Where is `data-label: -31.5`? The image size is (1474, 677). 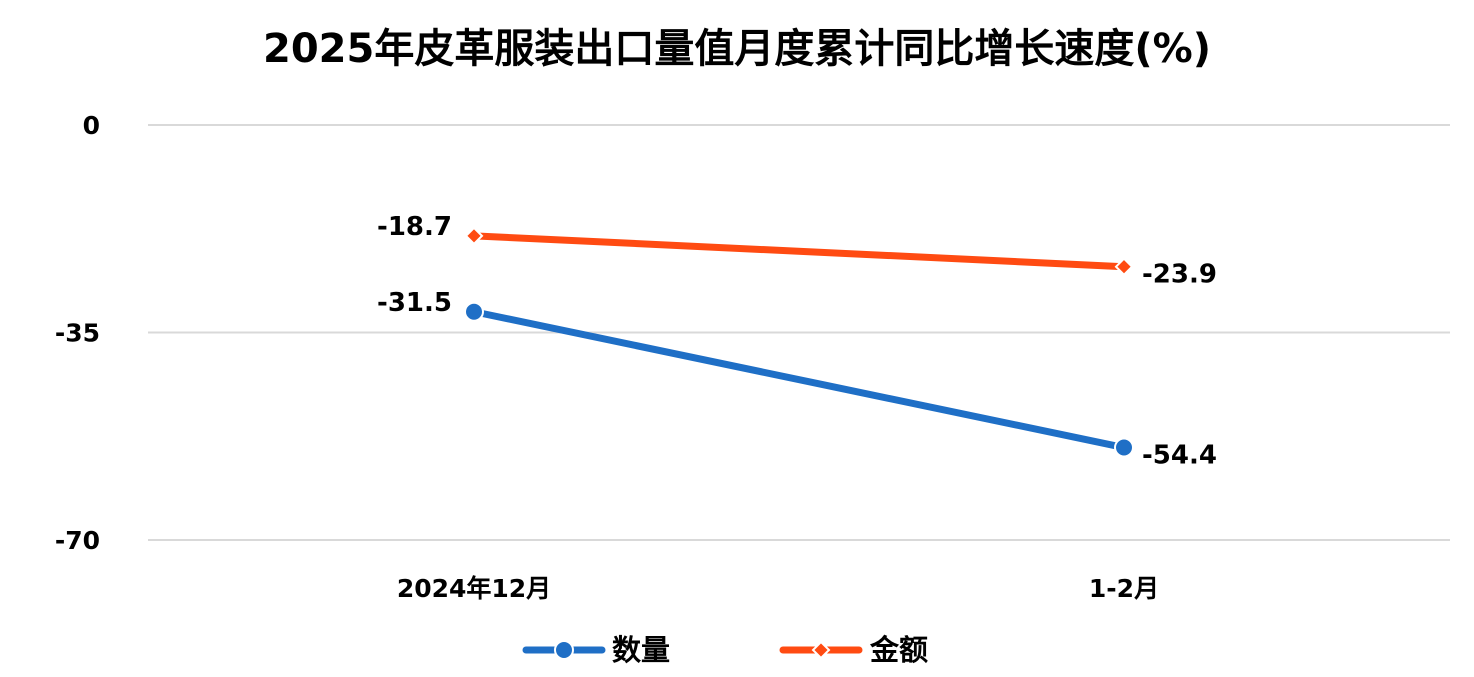 data-label: -31.5 is located at coordinates (414, 303).